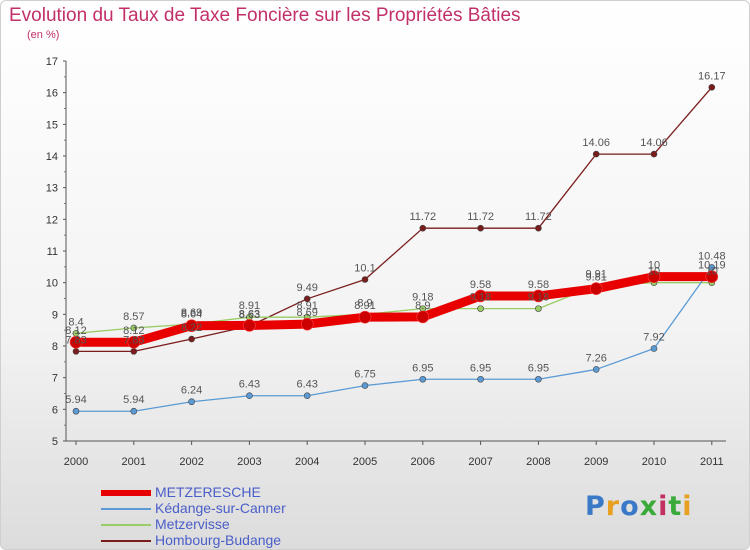  I want to click on logo-letter: i, so click(663, 506).